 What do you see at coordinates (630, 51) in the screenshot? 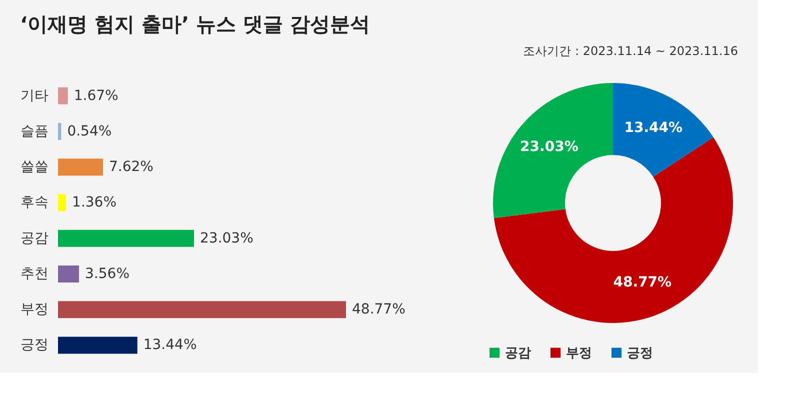
I see `text: 조사기간 : 2023.11.14 ~ 2023.11.16` at bounding box center [630, 51].